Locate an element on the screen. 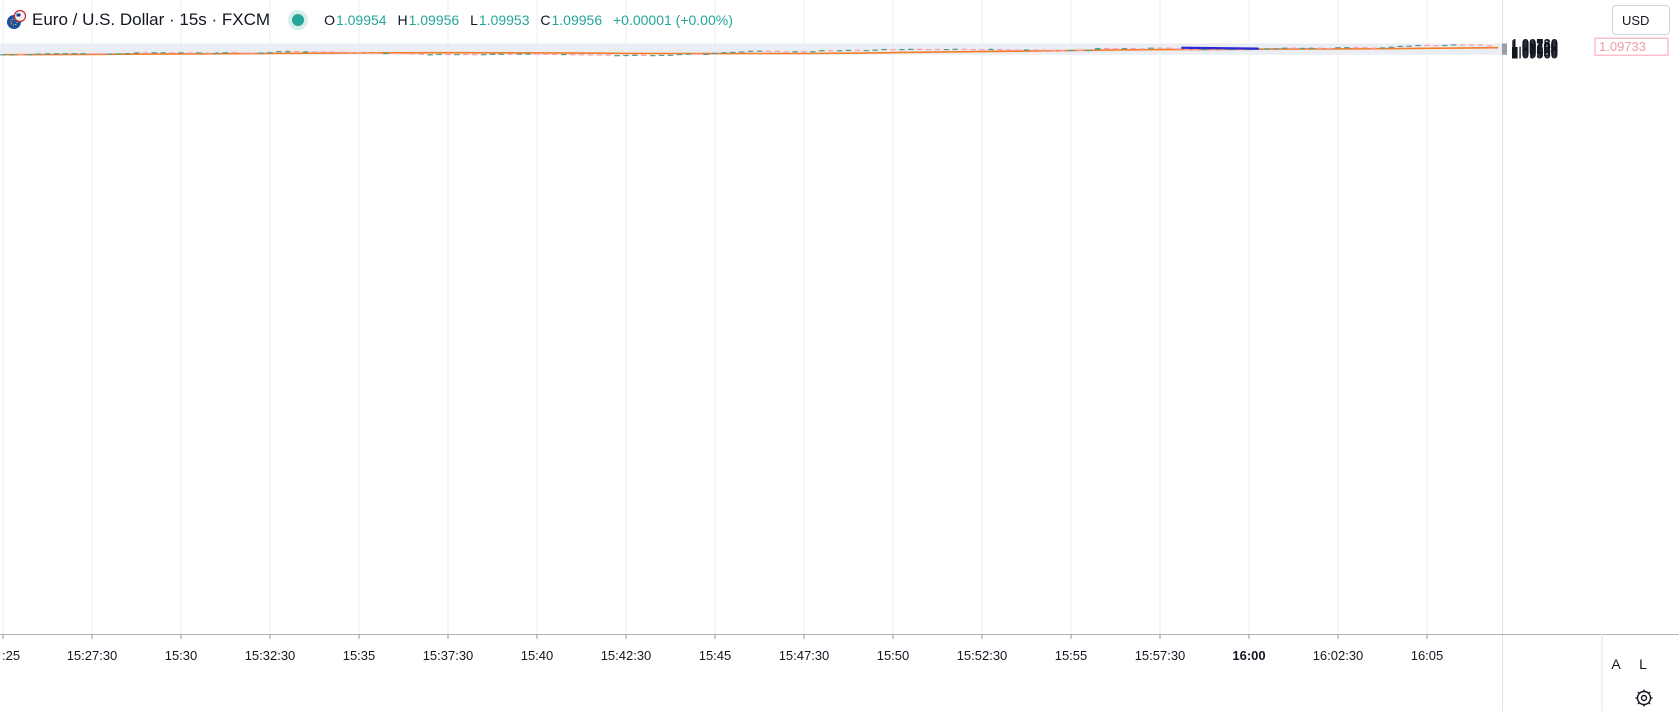 The height and width of the screenshot is (716, 1679). flag-icon is located at coordinates (16, 19).